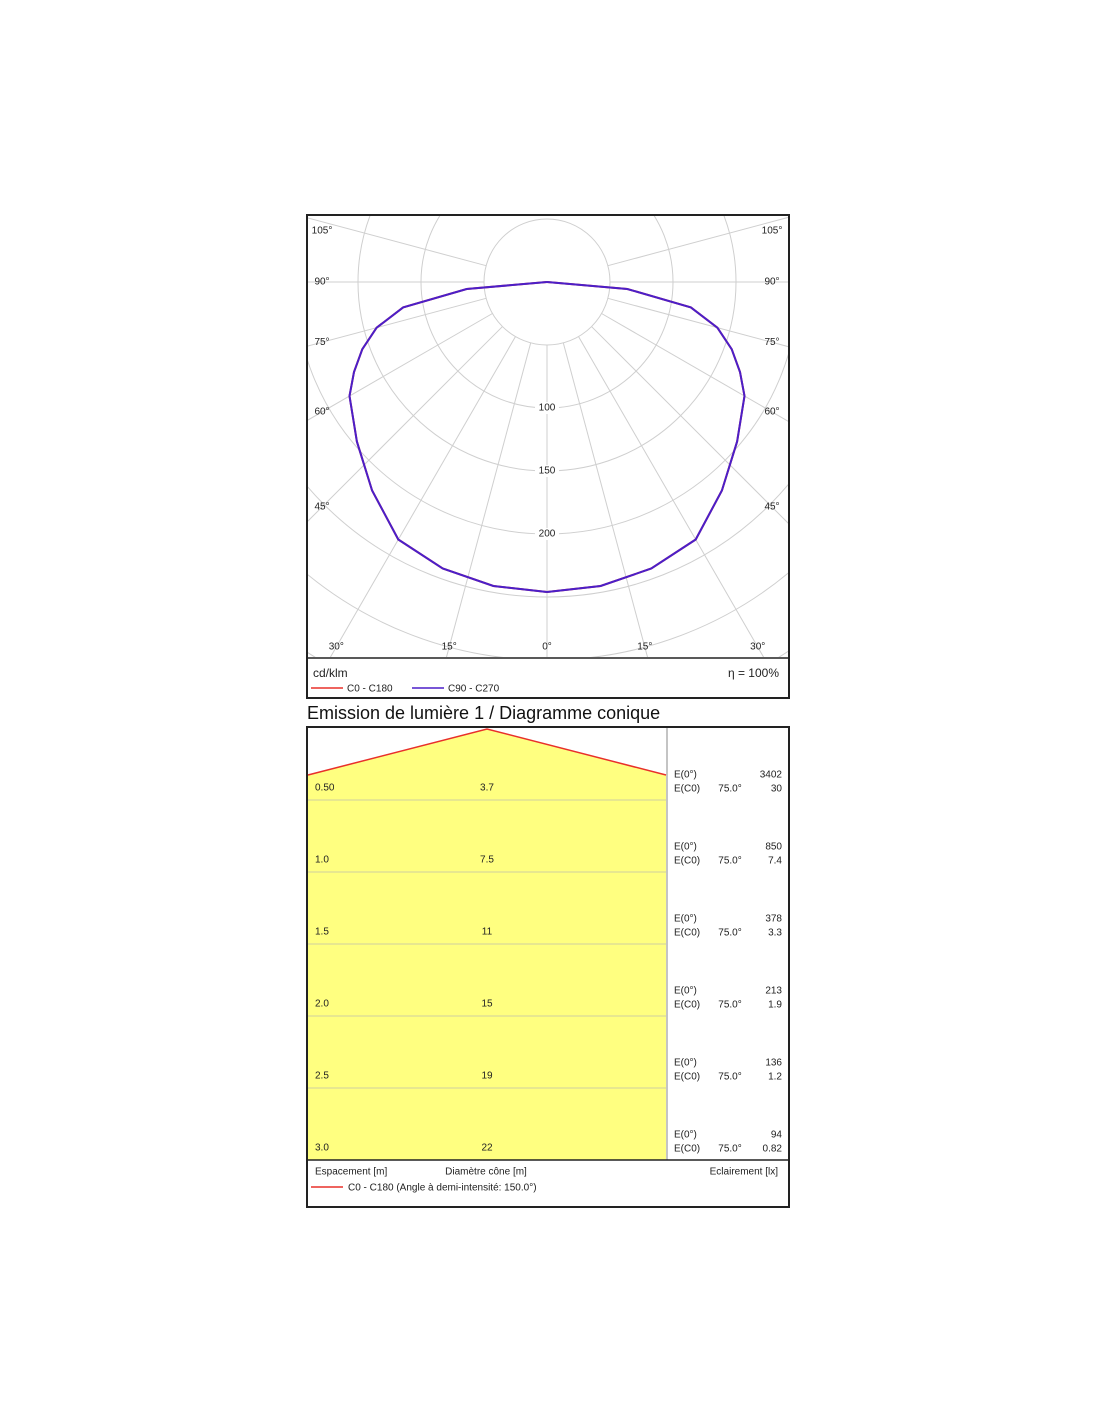 Image resolution: width=1100 pixels, height=1422 pixels. Describe the element at coordinates (486, 1172) in the screenshot. I see `footer-diameter: Diamètre cône [m]` at that location.